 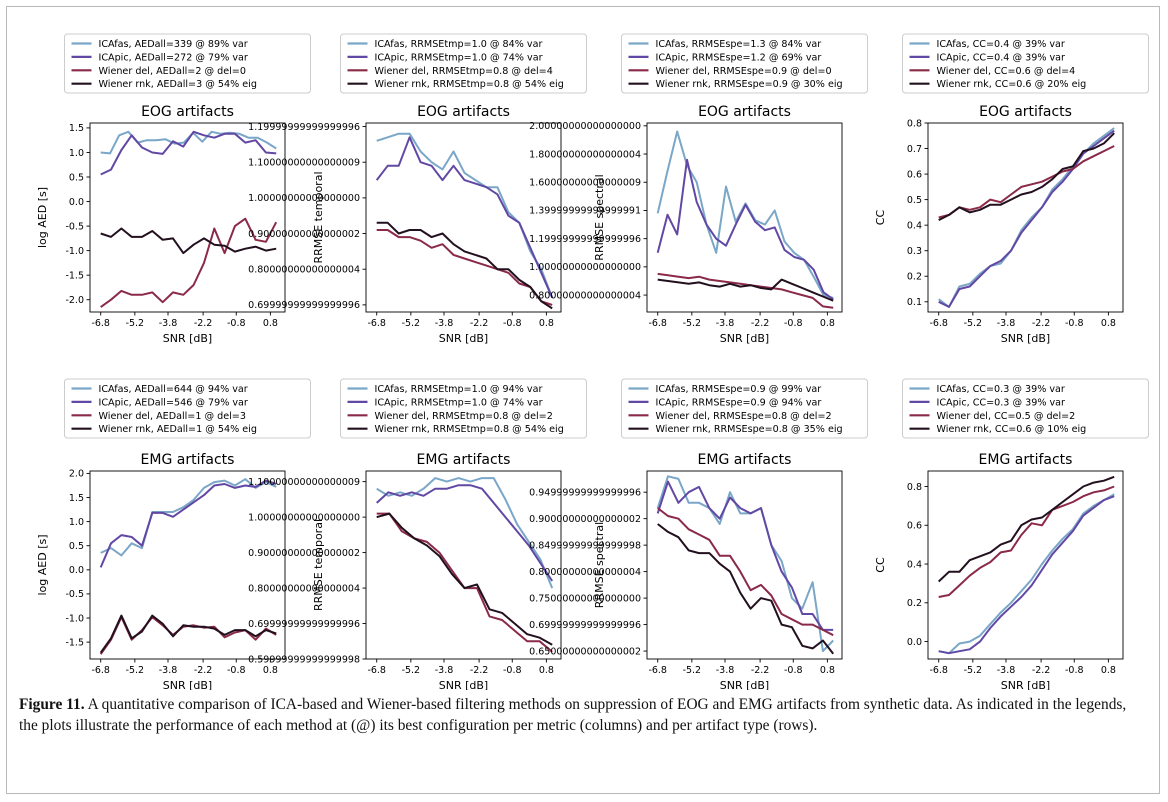 What do you see at coordinates (76, 177) in the screenshot?
I see `y-tick-label: 0.5` at bounding box center [76, 177].